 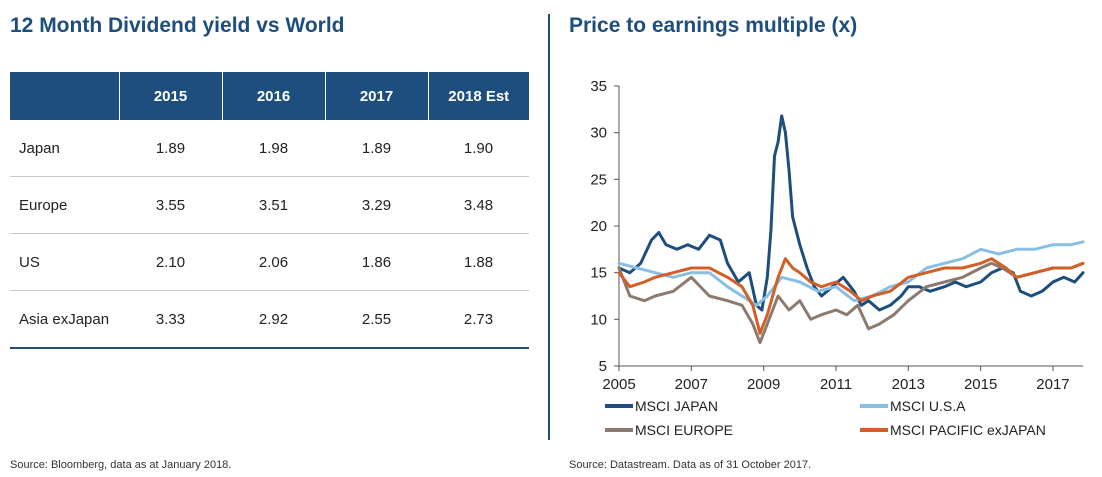 What do you see at coordinates (64, 262) in the screenshot?
I see `row-region: US` at bounding box center [64, 262].